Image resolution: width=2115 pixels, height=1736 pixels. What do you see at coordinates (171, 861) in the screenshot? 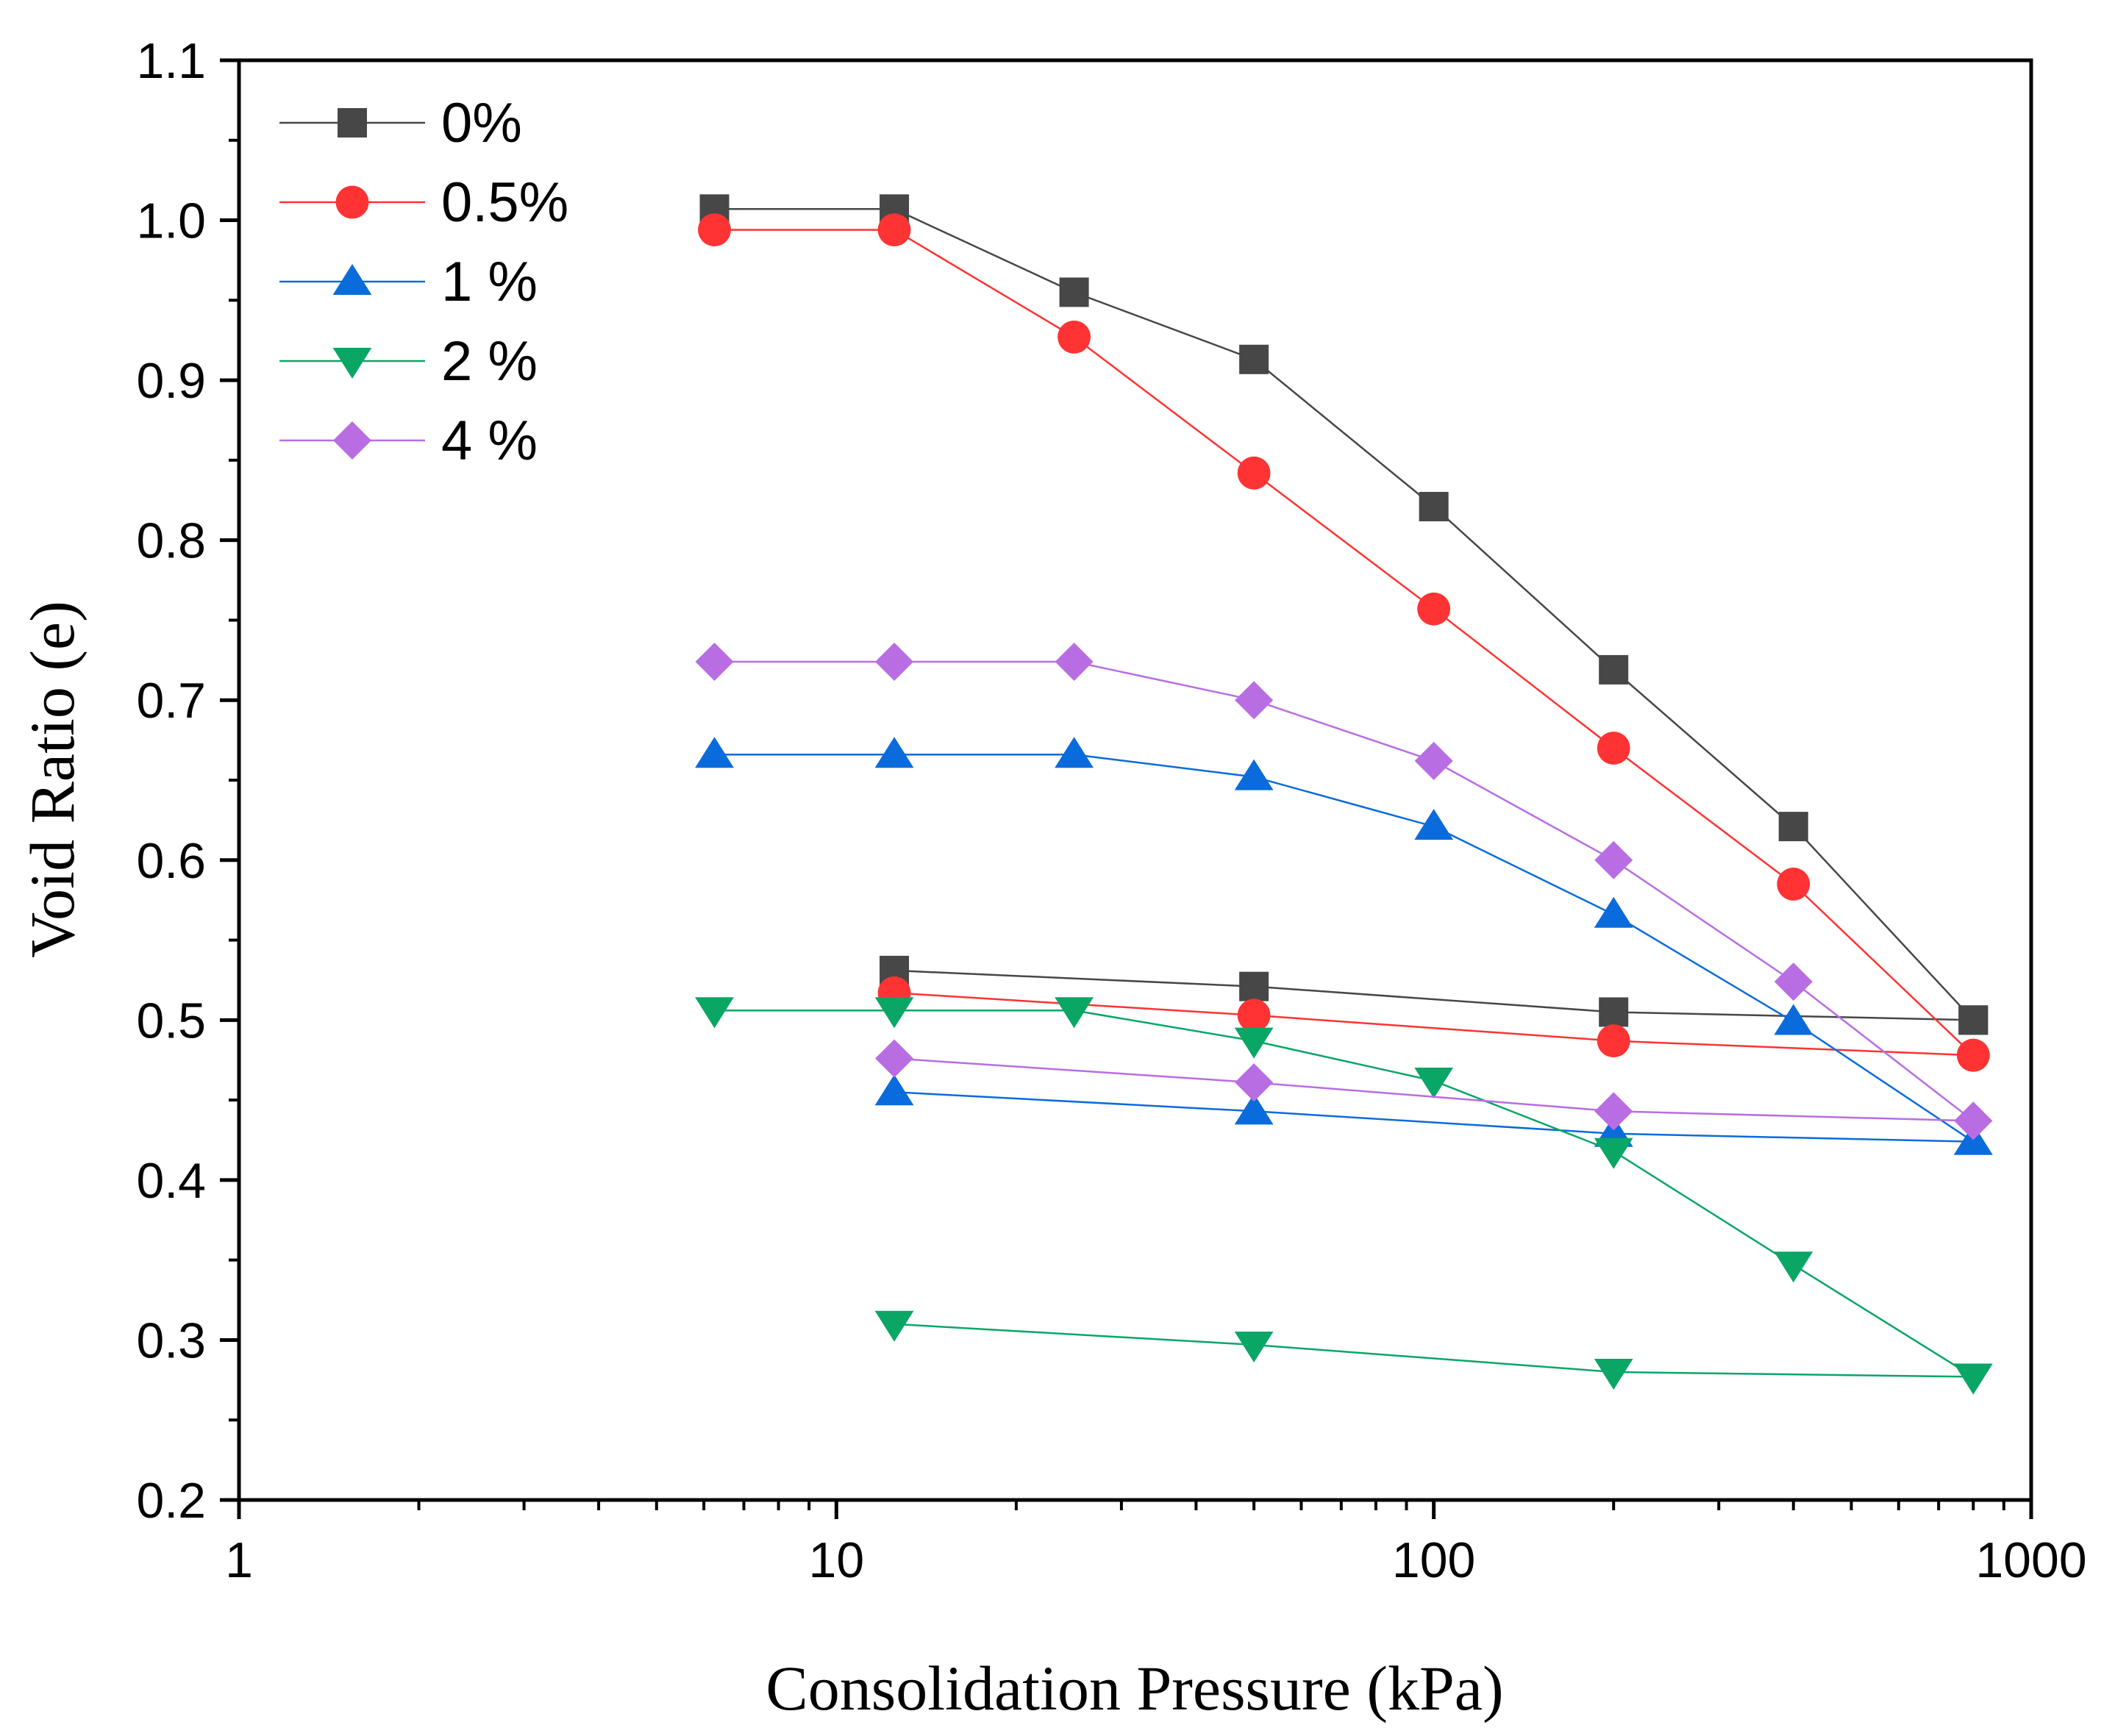
I see `y-tick-label: 0.6` at bounding box center [171, 861].